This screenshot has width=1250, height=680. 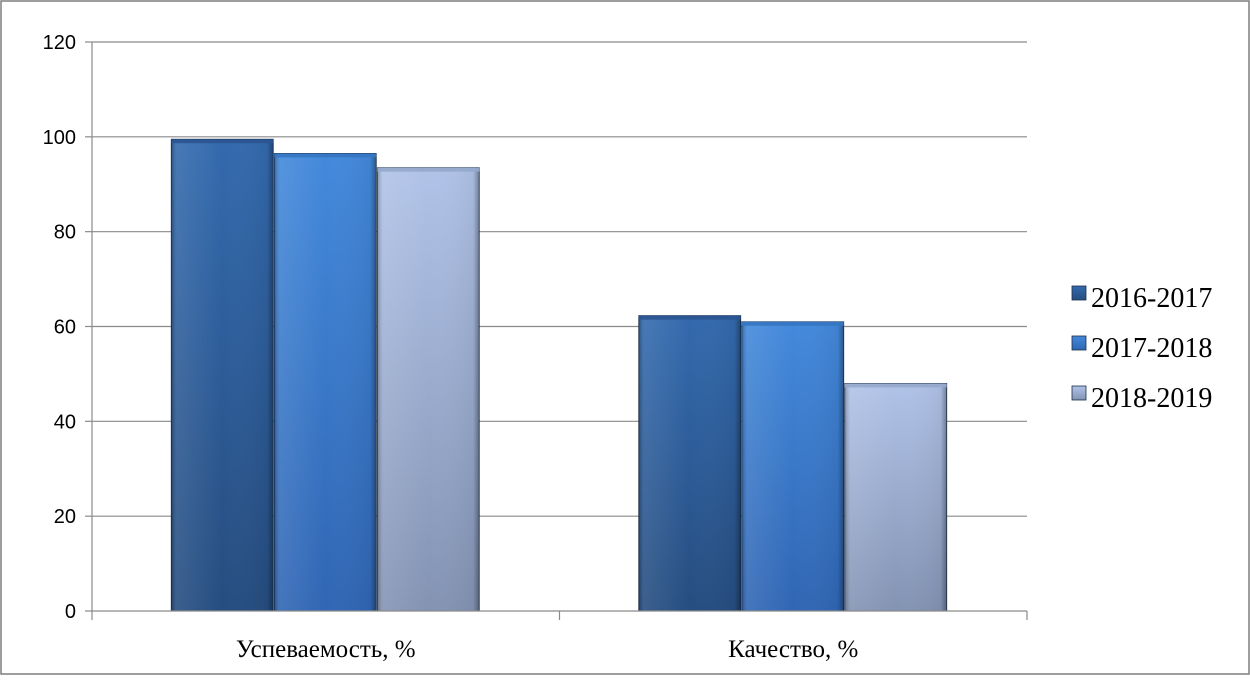 What do you see at coordinates (1151, 348) in the screenshot?
I see `legend-label: 2017-2018` at bounding box center [1151, 348].